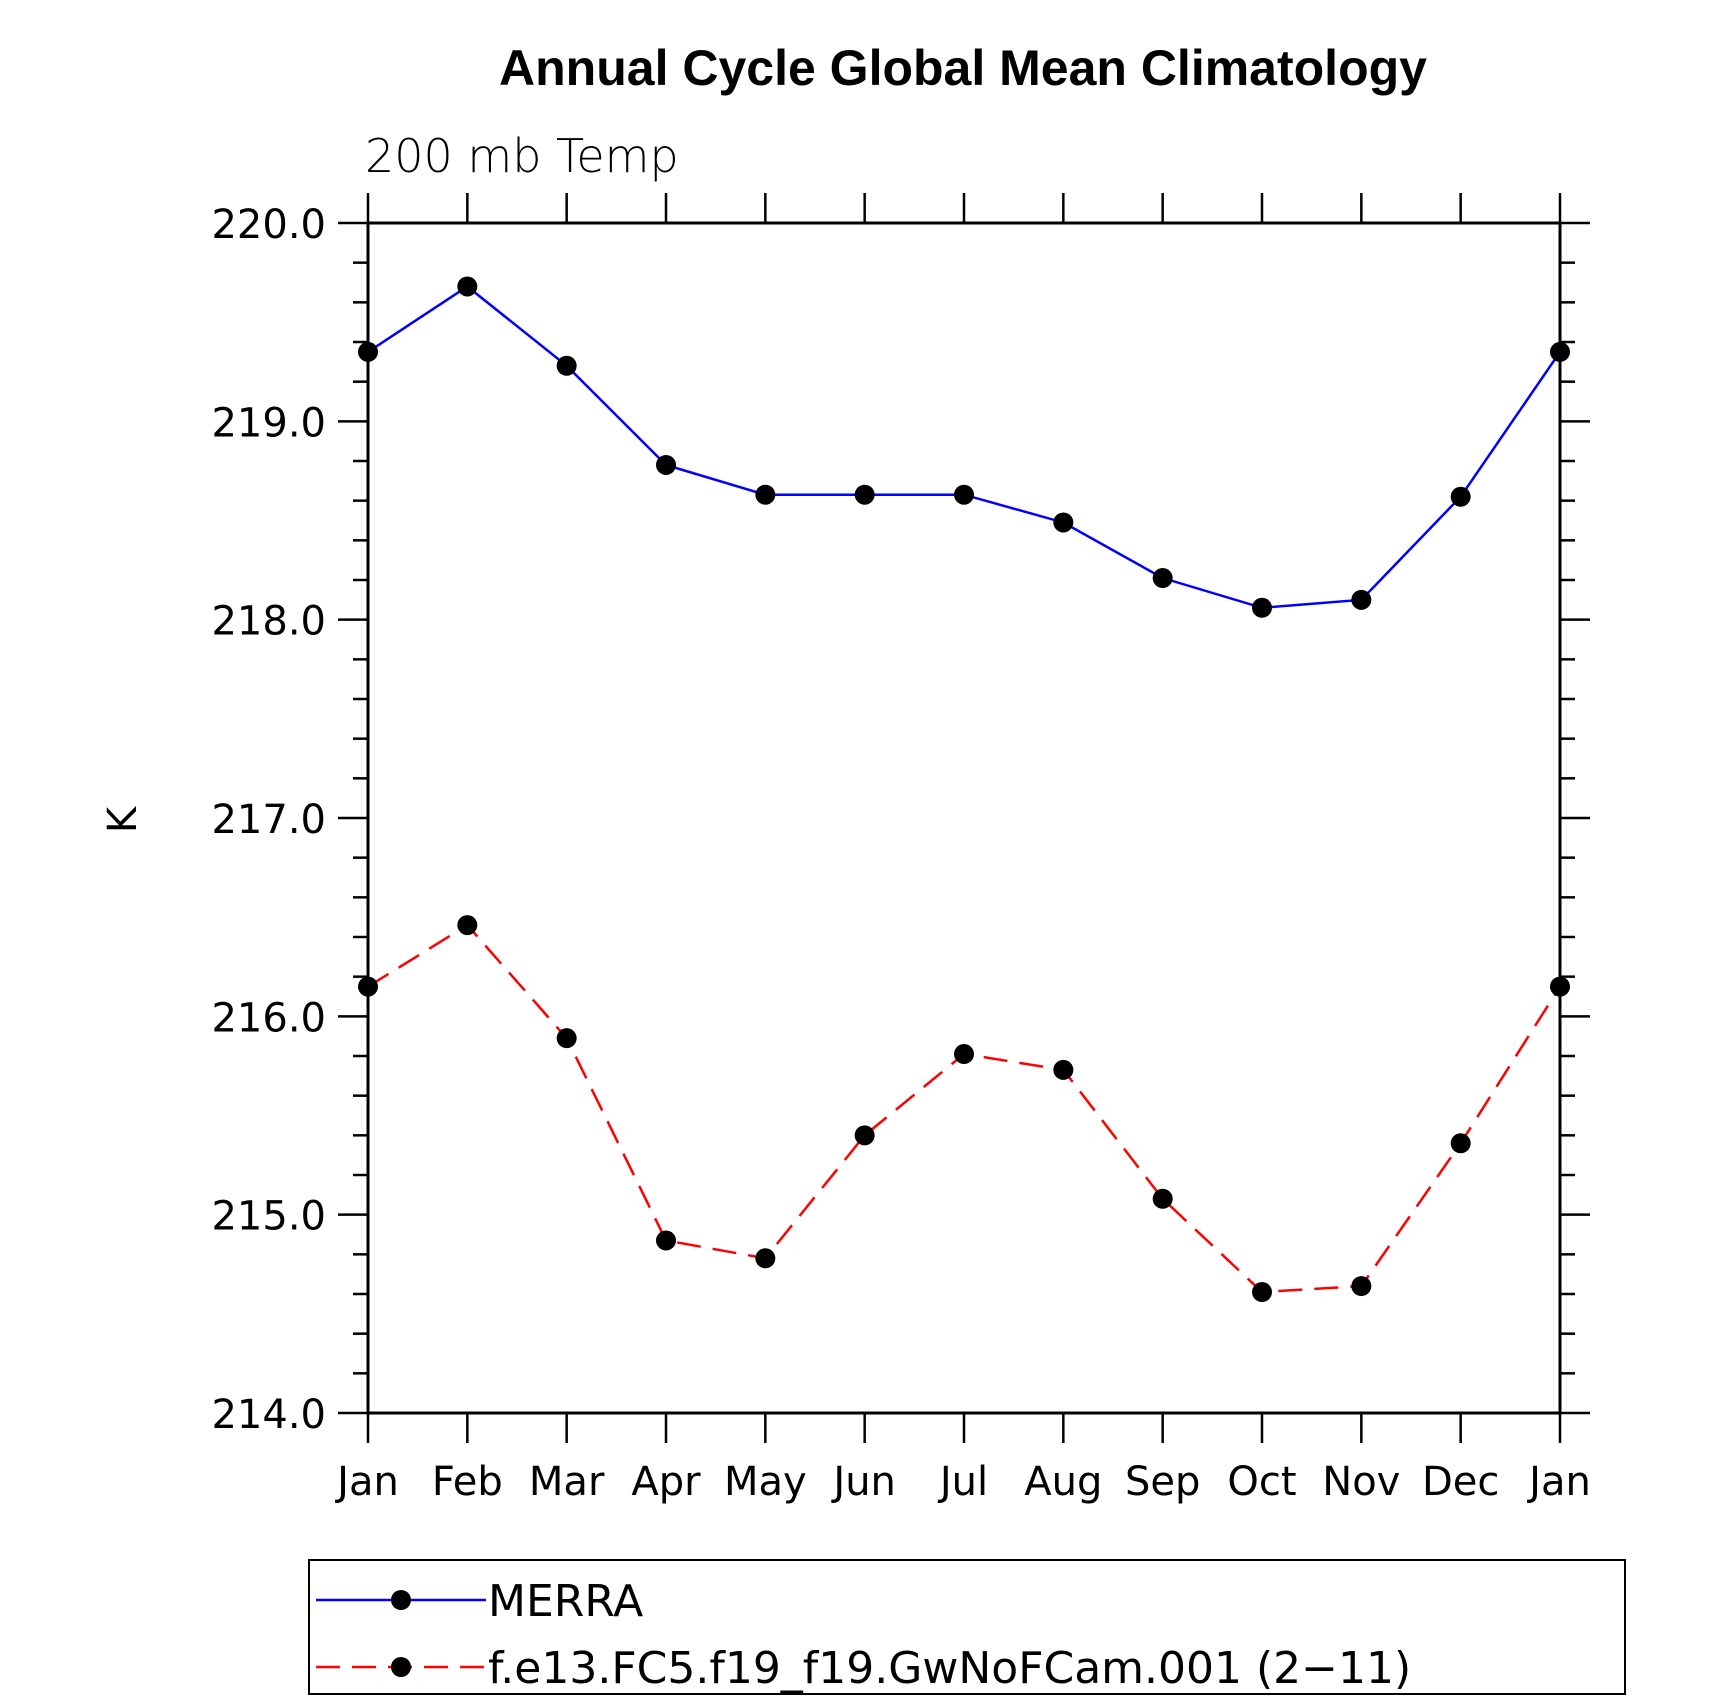 This screenshot has width=1710, height=1702. I want to click on legend-box, so click(967, 1627).